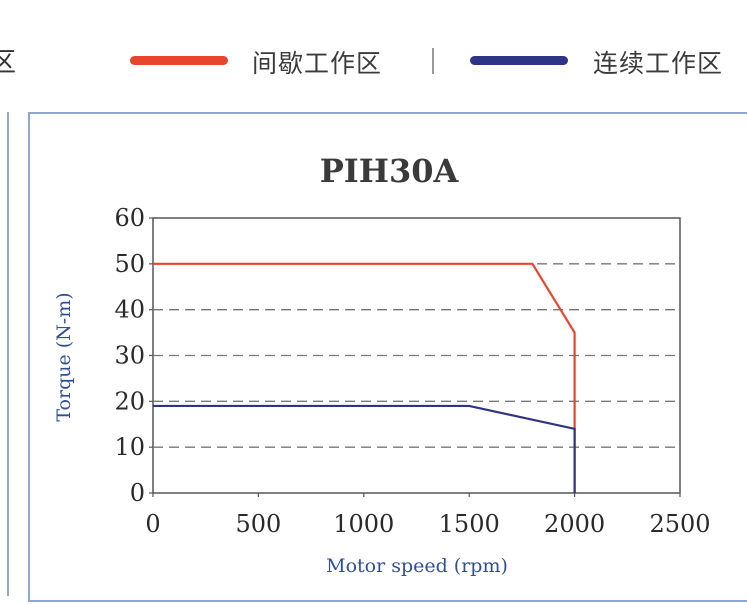 This screenshot has height=604, width=747. I want to click on legend-intermittent-swatch, so click(179, 60).